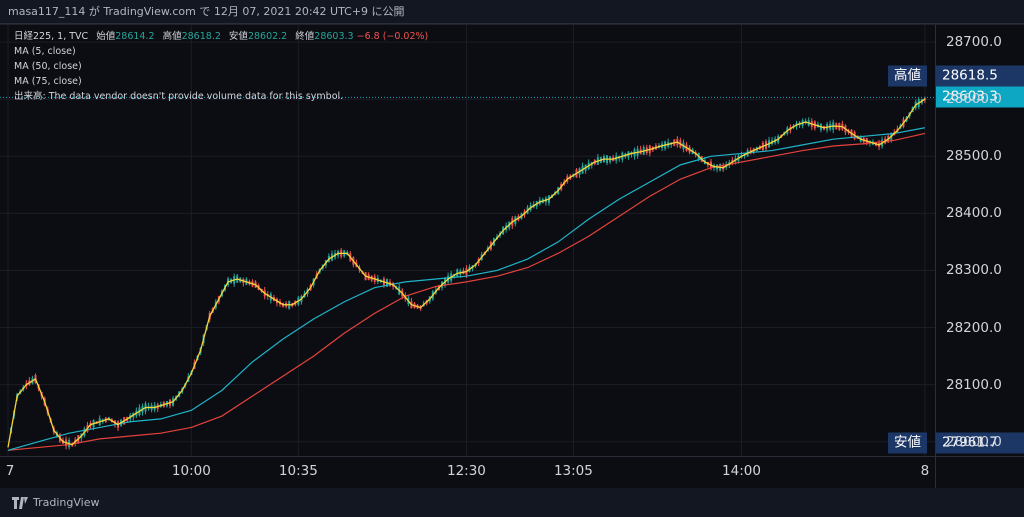 Image resolution: width=1024 pixels, height=517 pixels. What do you see at coordinates (924, 99) in the screenshot?
I see `candle-body` at bounding box center [924, 99].